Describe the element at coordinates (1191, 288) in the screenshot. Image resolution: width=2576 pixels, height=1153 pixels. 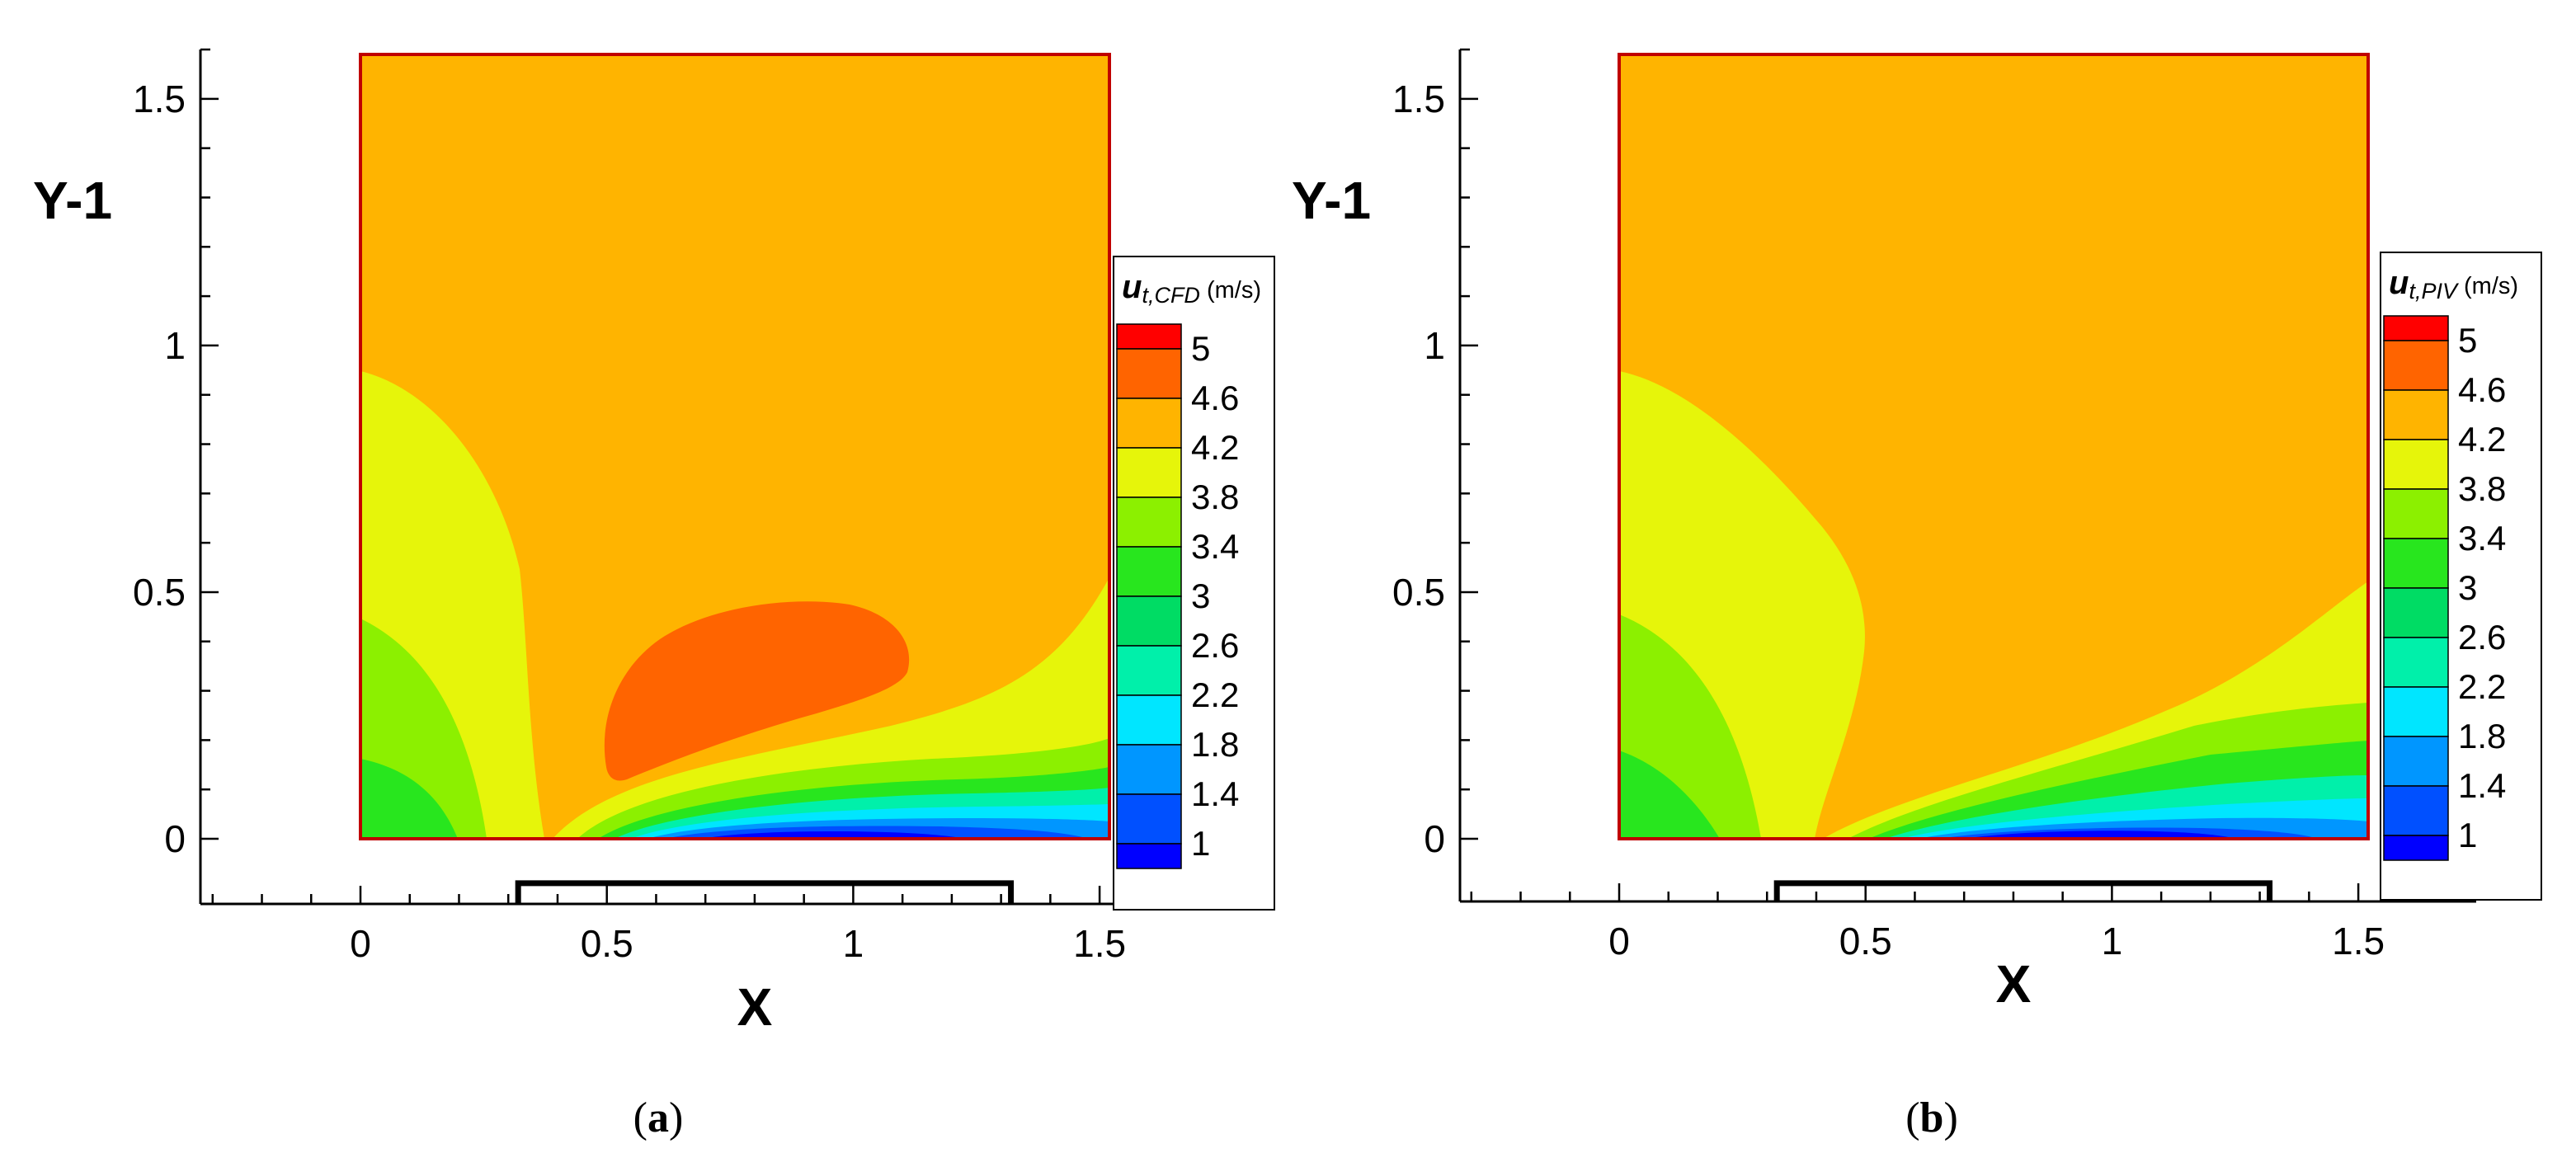
I see `legend-title: ut,CFD (m/s)` at that location.